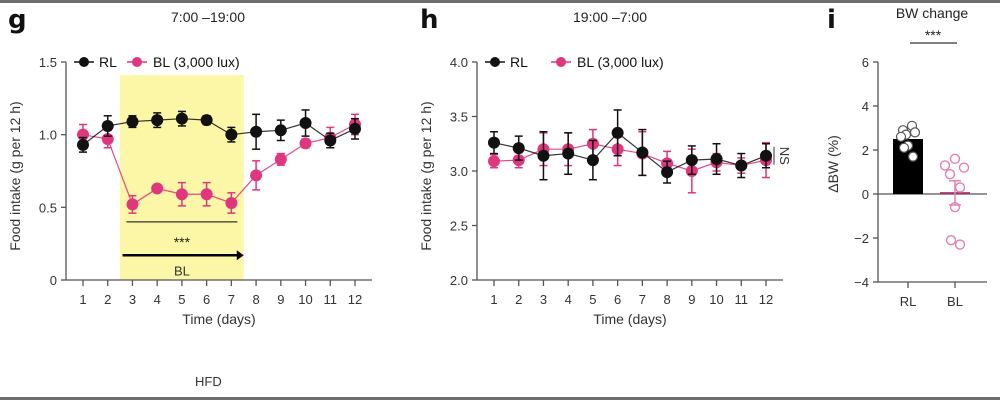 Image resolution: width=1000 pixels, height=401 pixels. I want to click on y-tick-label: −2, so click(861, 238).